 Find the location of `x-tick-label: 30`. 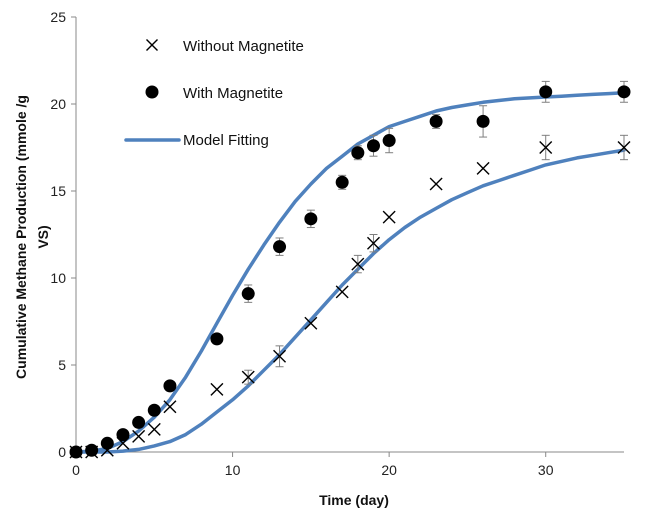

x-tick-label: 30 is located at coordinates (546, 470).